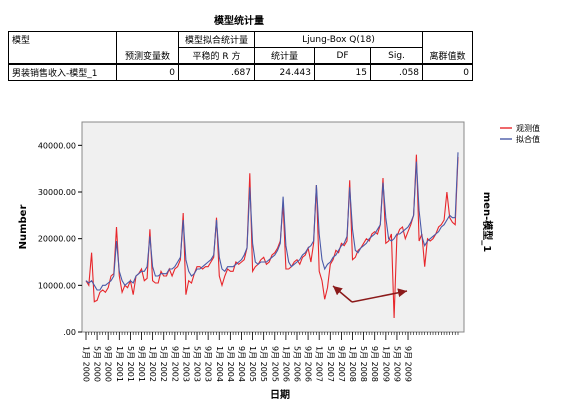 The image size is (564, 416). I want to click on y-tick-label: 20000.00, so click(57, 239).